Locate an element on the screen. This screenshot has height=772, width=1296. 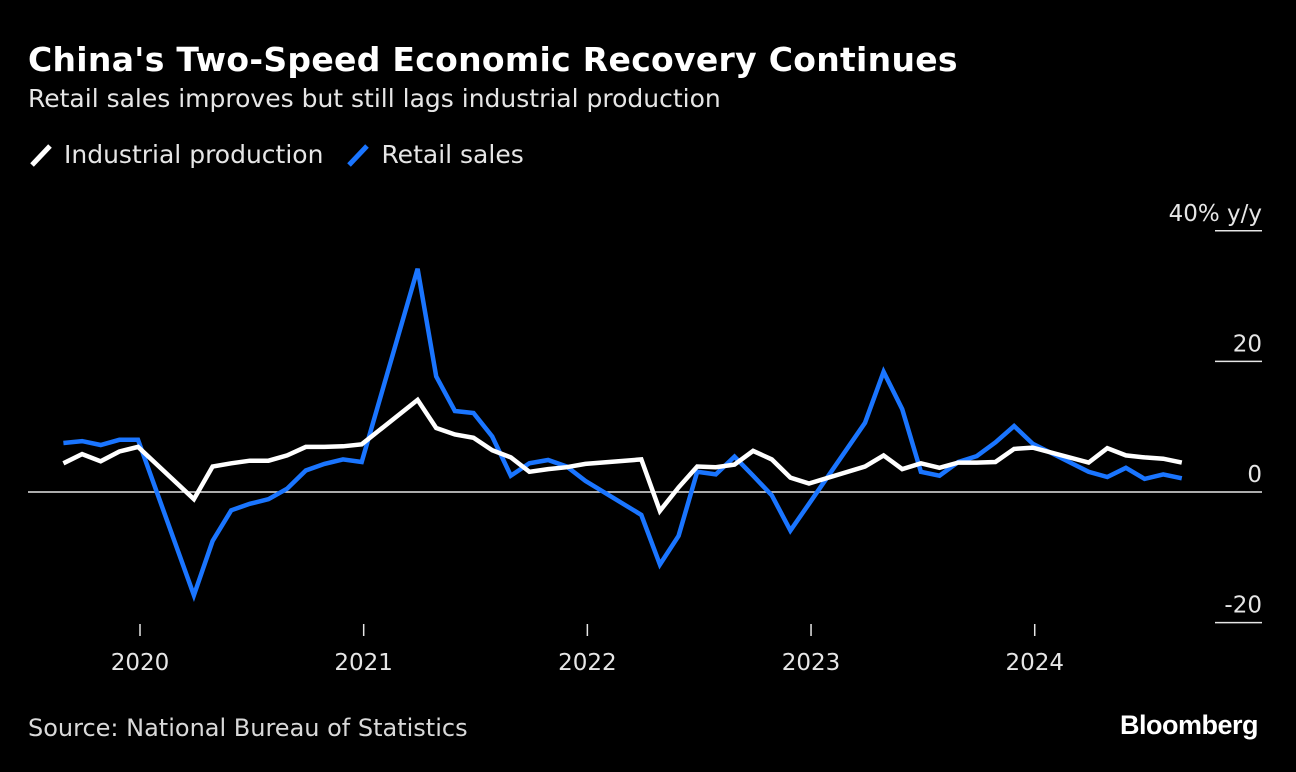
y-tick-label: 40% y/y is located at coordinates (1215, 214).